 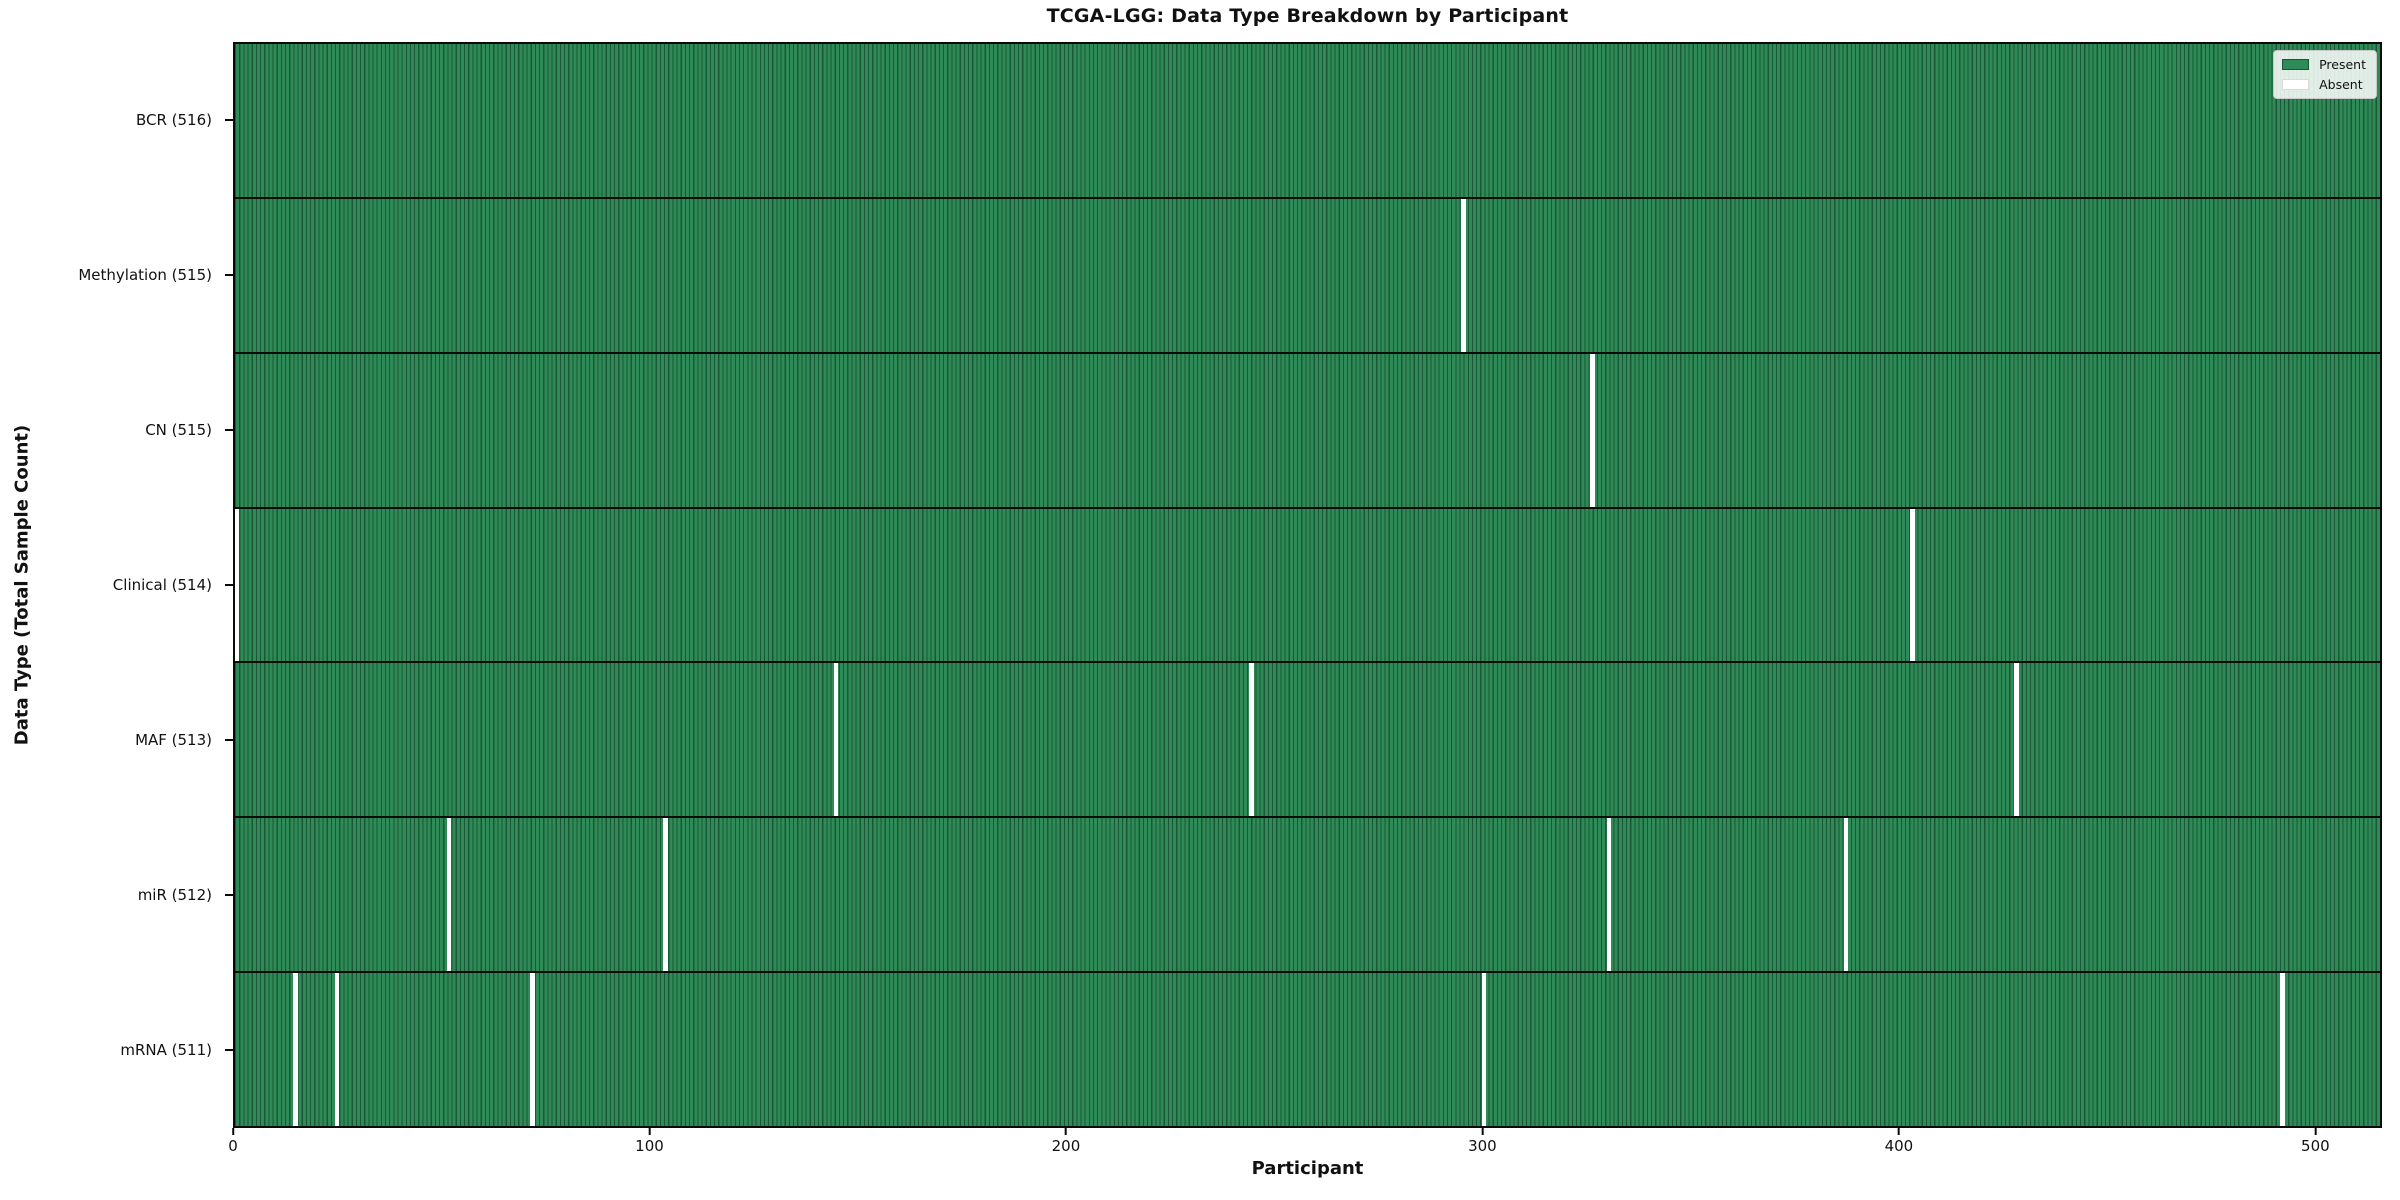 I want to click on x-axis-label: Participant, so click(x=1307, y=1168).